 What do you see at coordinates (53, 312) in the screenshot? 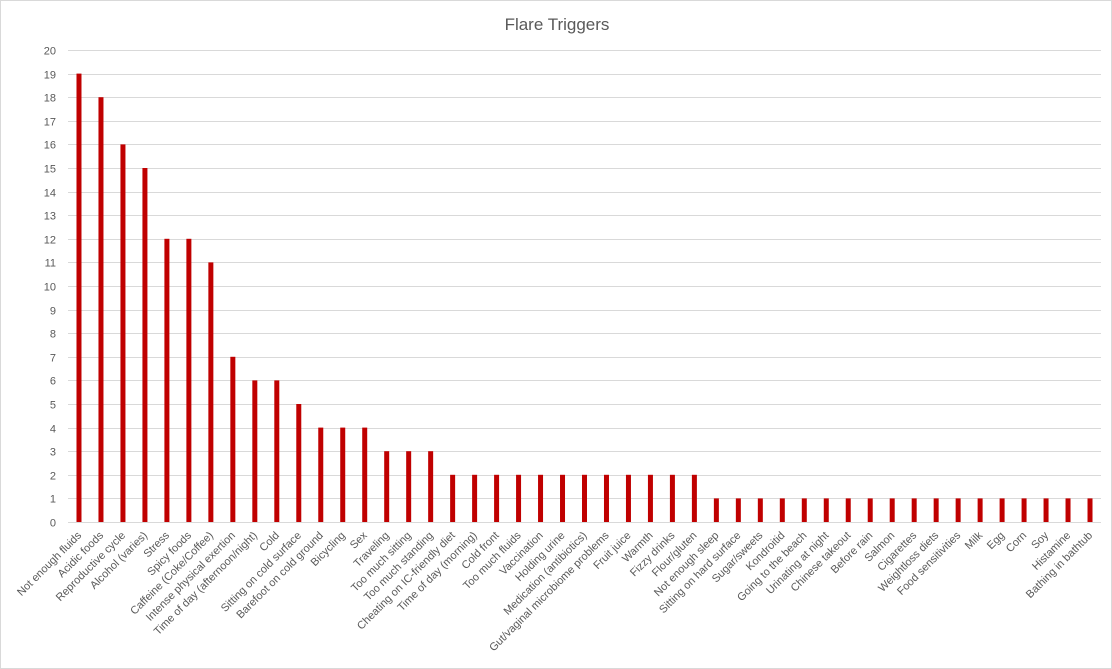
I see `y-tick-label: 9` at bounding box center [53, 312].